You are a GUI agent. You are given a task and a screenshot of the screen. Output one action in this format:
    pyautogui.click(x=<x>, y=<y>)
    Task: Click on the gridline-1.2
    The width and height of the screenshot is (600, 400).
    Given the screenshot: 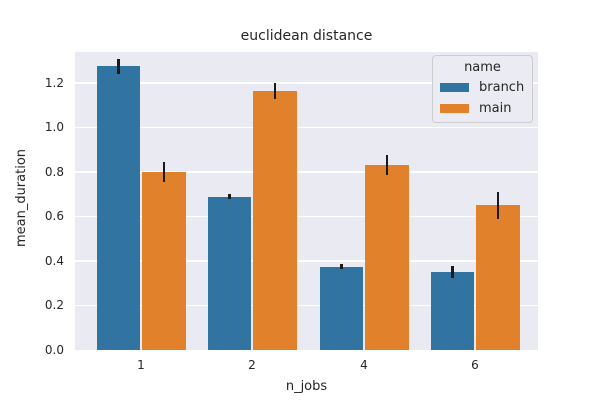 What is the action you would take?
    pyautogui.click(x=306, y=83)
    